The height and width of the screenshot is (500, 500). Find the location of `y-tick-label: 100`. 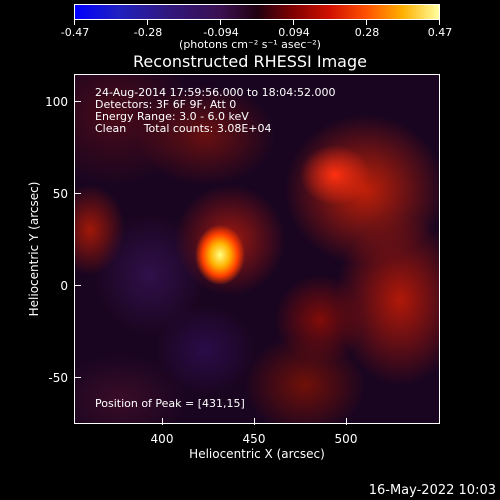

y-tick-label: 100 is located at coordinates (56, 102).